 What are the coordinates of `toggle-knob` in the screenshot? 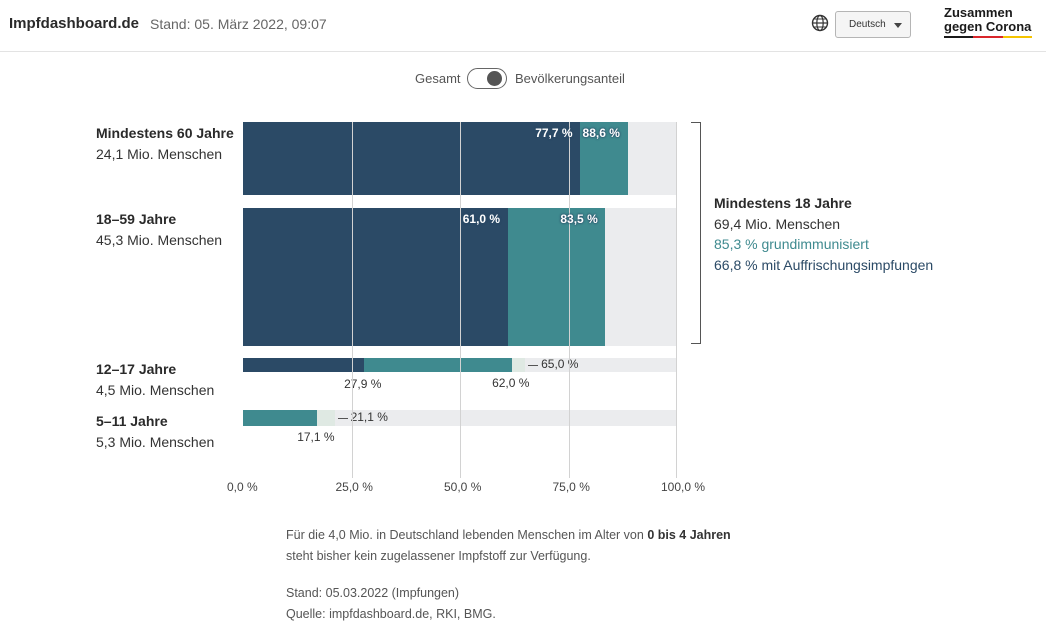 It's located at (494, 78).